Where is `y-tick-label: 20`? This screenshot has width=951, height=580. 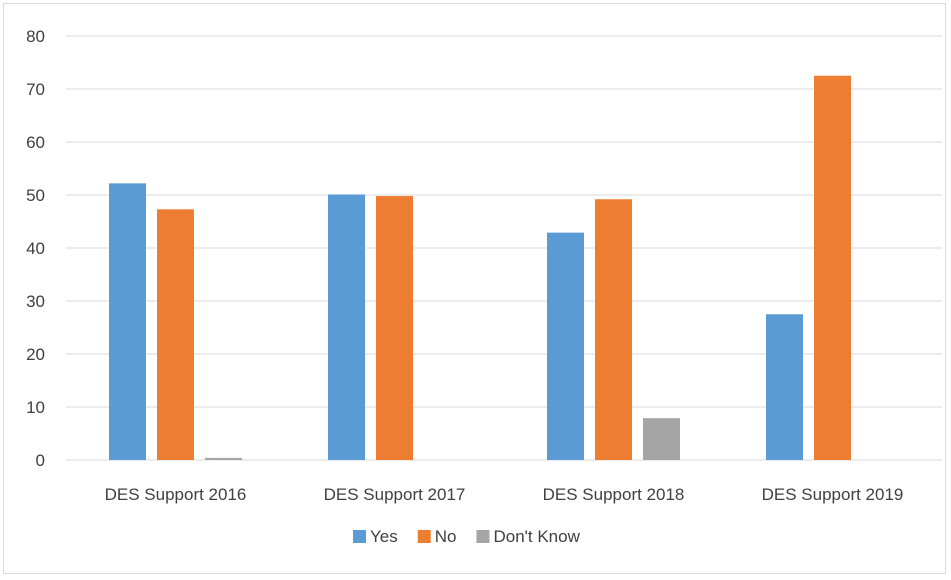 y-tick-label: 20 is located at coordinates (35, 354).